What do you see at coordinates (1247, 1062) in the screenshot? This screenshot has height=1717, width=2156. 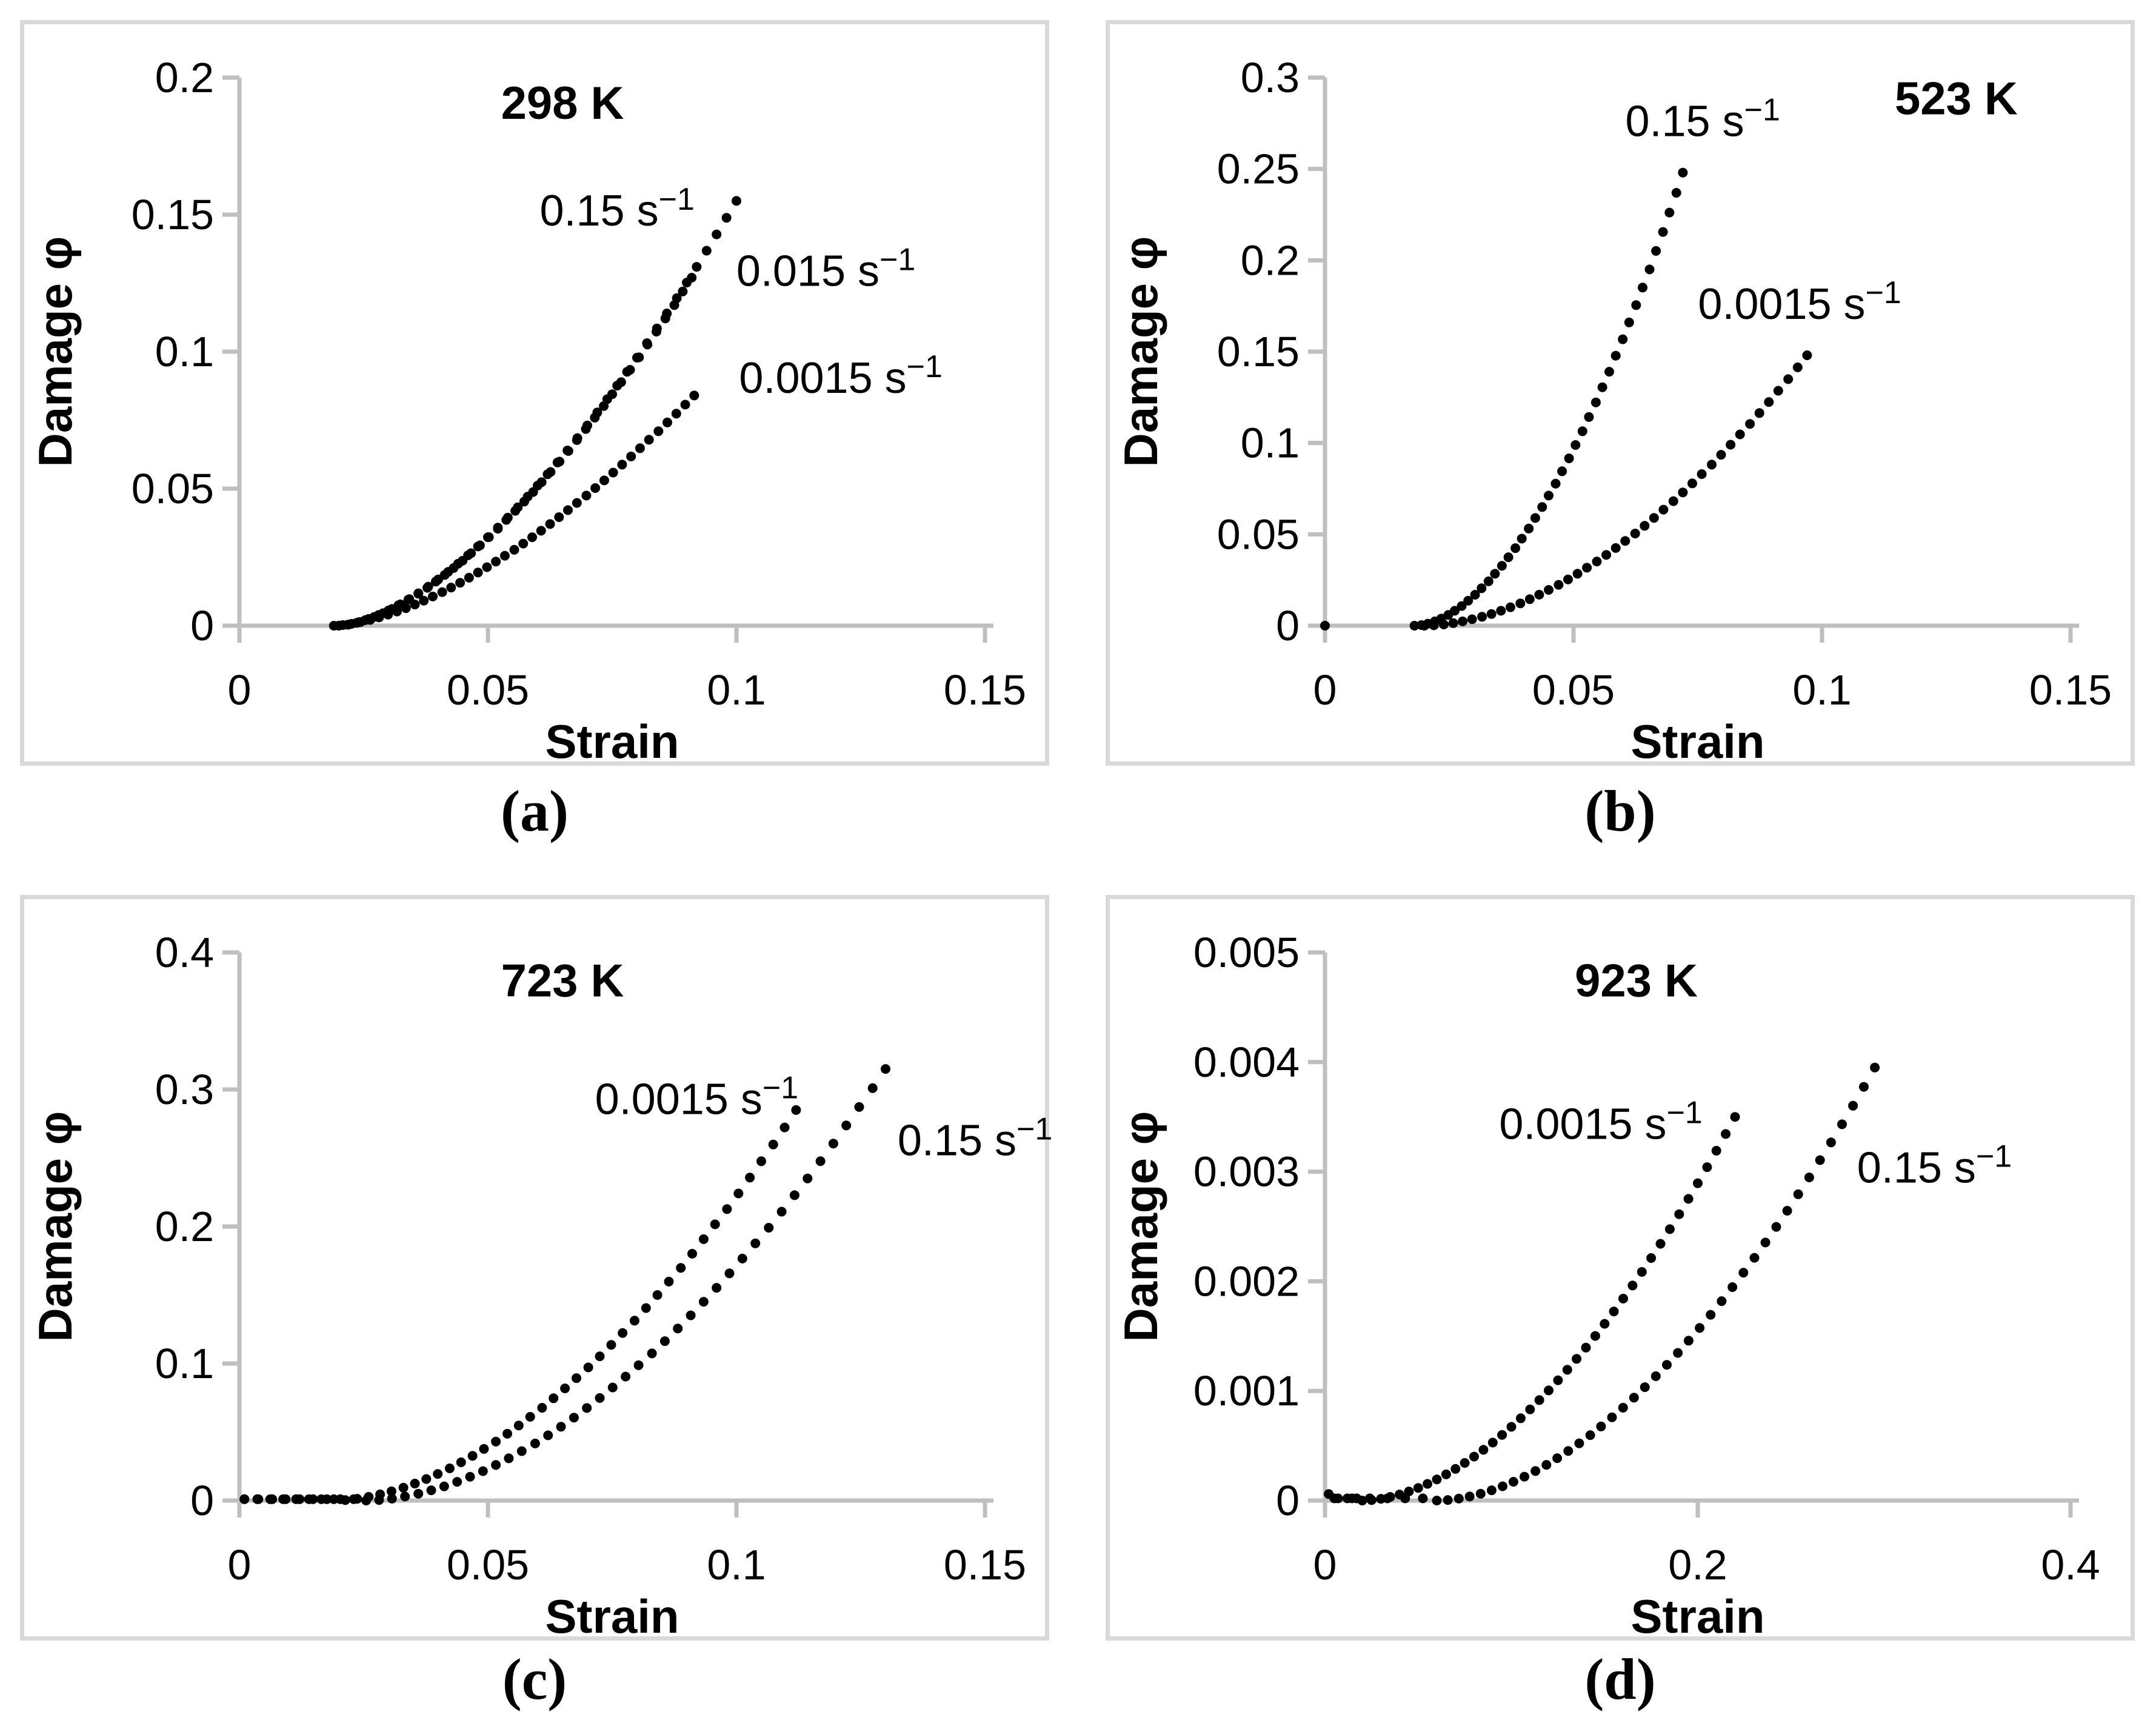 I see `y-tick-label: 0.004` at bounding box center [1247, 1062].